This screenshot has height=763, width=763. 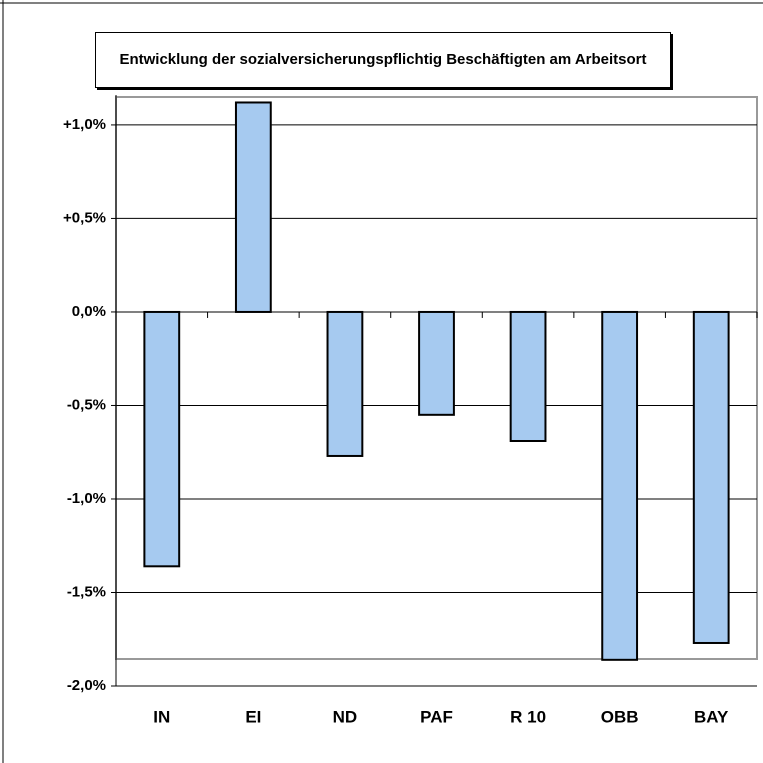 What do you see at coordinates (436, 716) in the screenshot?
I see `x-tick-label: PAF` at bounding box center [436, 716].